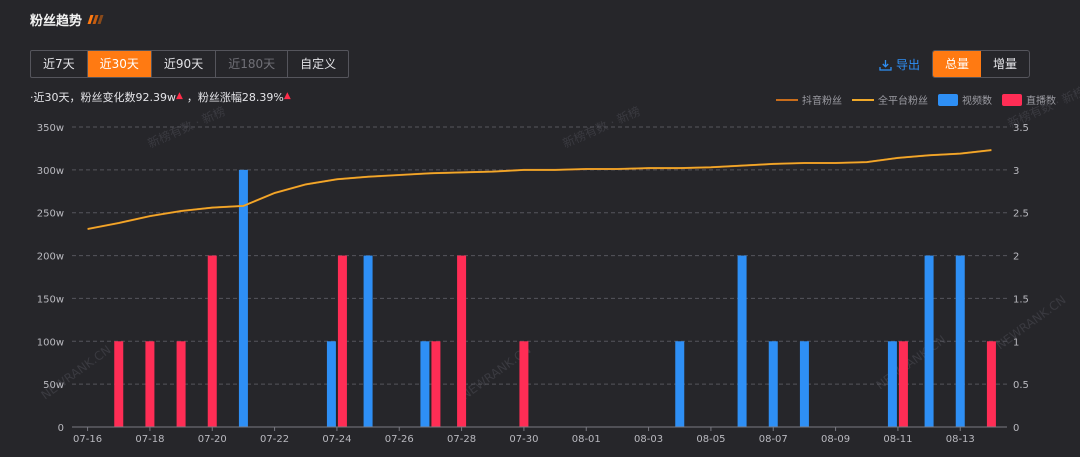  I want to click on all-platform-fans-line, so click(539, 189).